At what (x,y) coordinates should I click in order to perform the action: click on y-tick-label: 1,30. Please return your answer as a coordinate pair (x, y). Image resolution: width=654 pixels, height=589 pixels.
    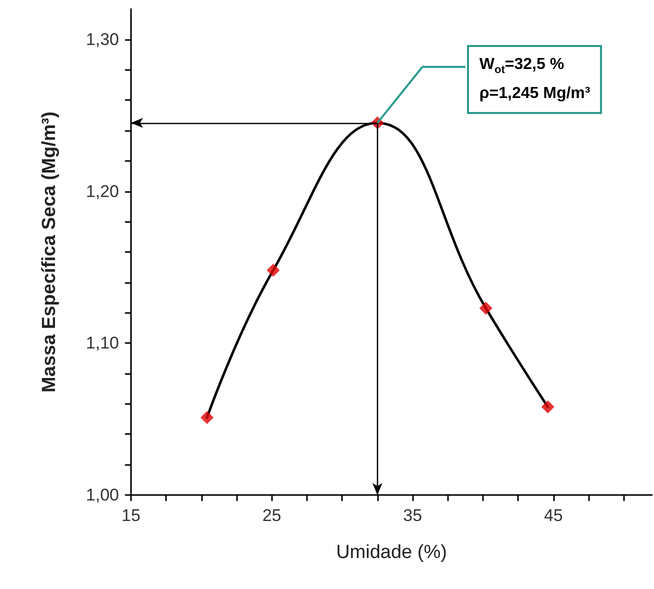
    Looking at the image, I should click on (102, 39).